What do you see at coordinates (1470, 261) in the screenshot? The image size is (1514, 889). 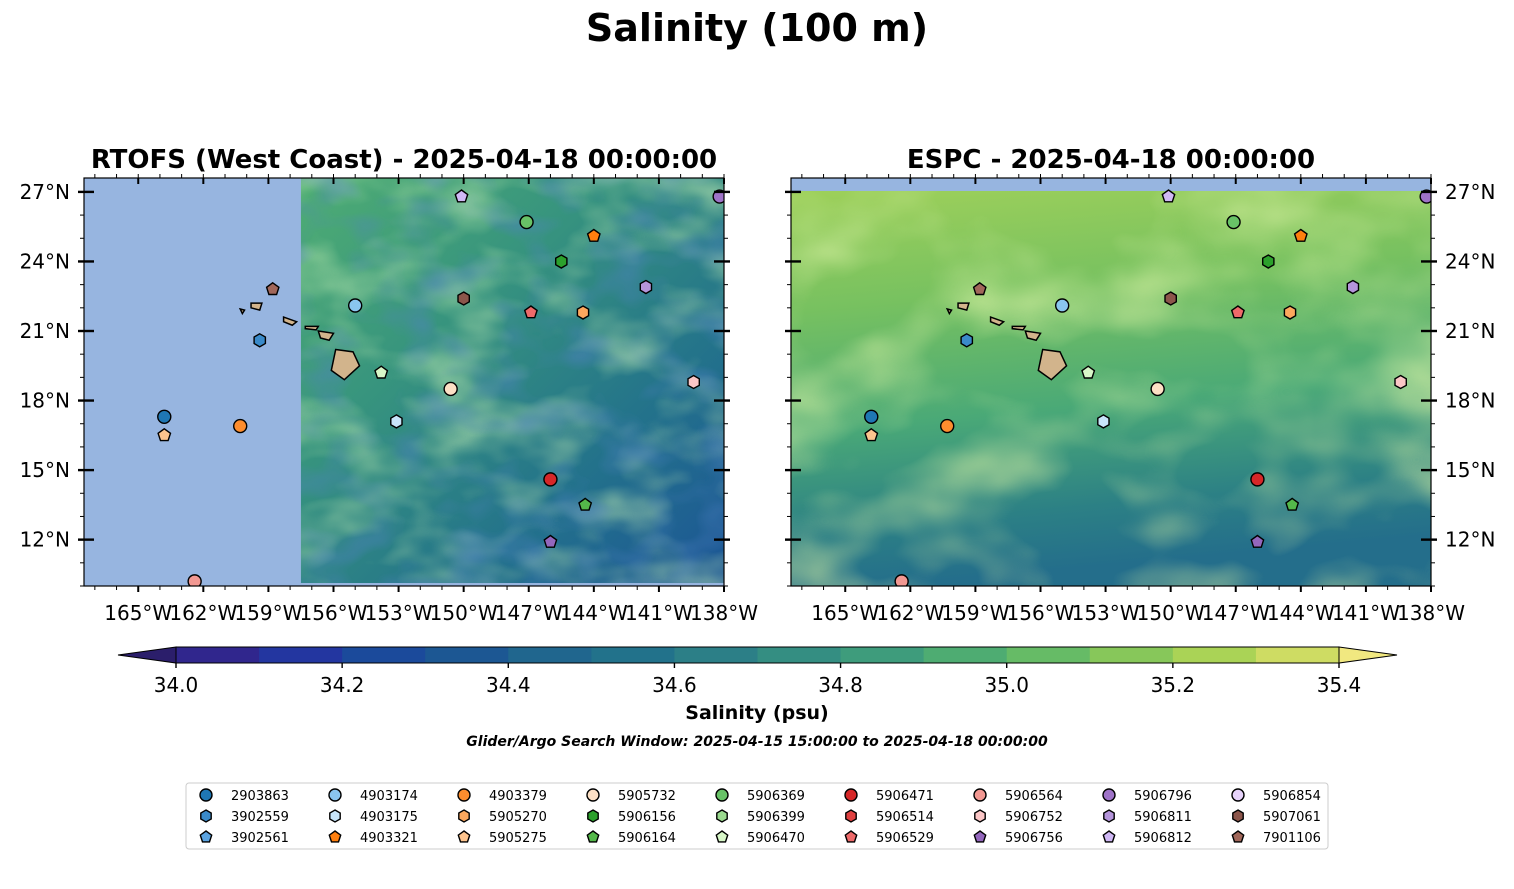 I see `y-tick-label: 24°N` at bounding box center [1470, 261].